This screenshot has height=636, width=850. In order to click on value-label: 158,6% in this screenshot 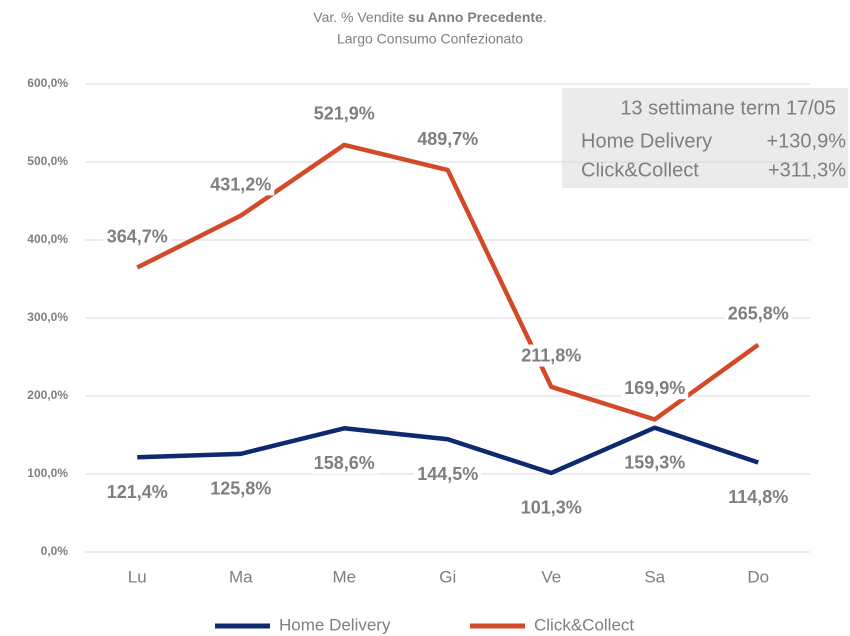, I will do `click(344, 463)`.